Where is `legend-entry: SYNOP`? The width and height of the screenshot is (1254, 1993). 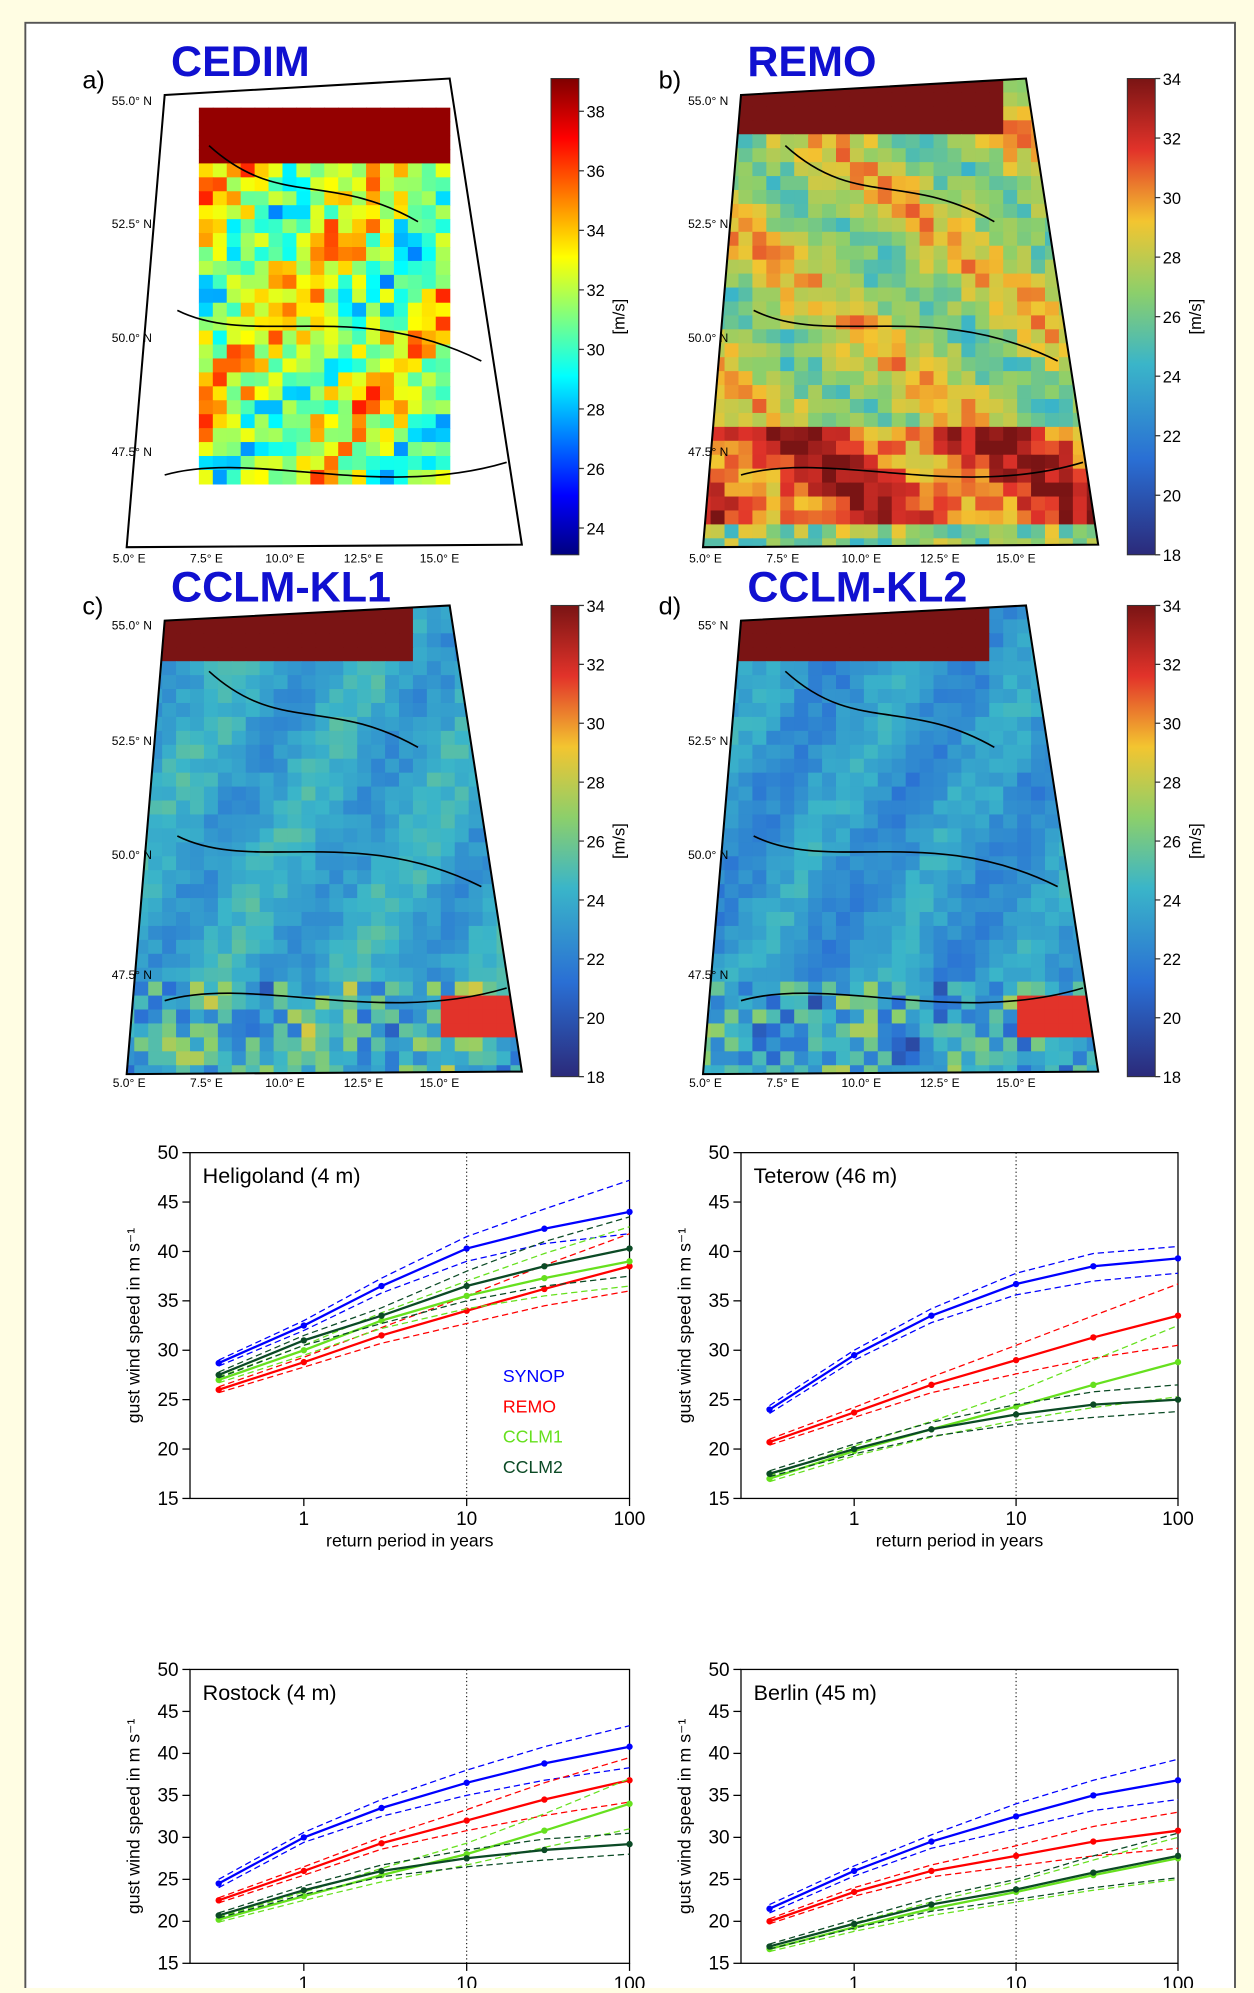 legend-entry: SYNOP is located at coordinates (534, 1376).